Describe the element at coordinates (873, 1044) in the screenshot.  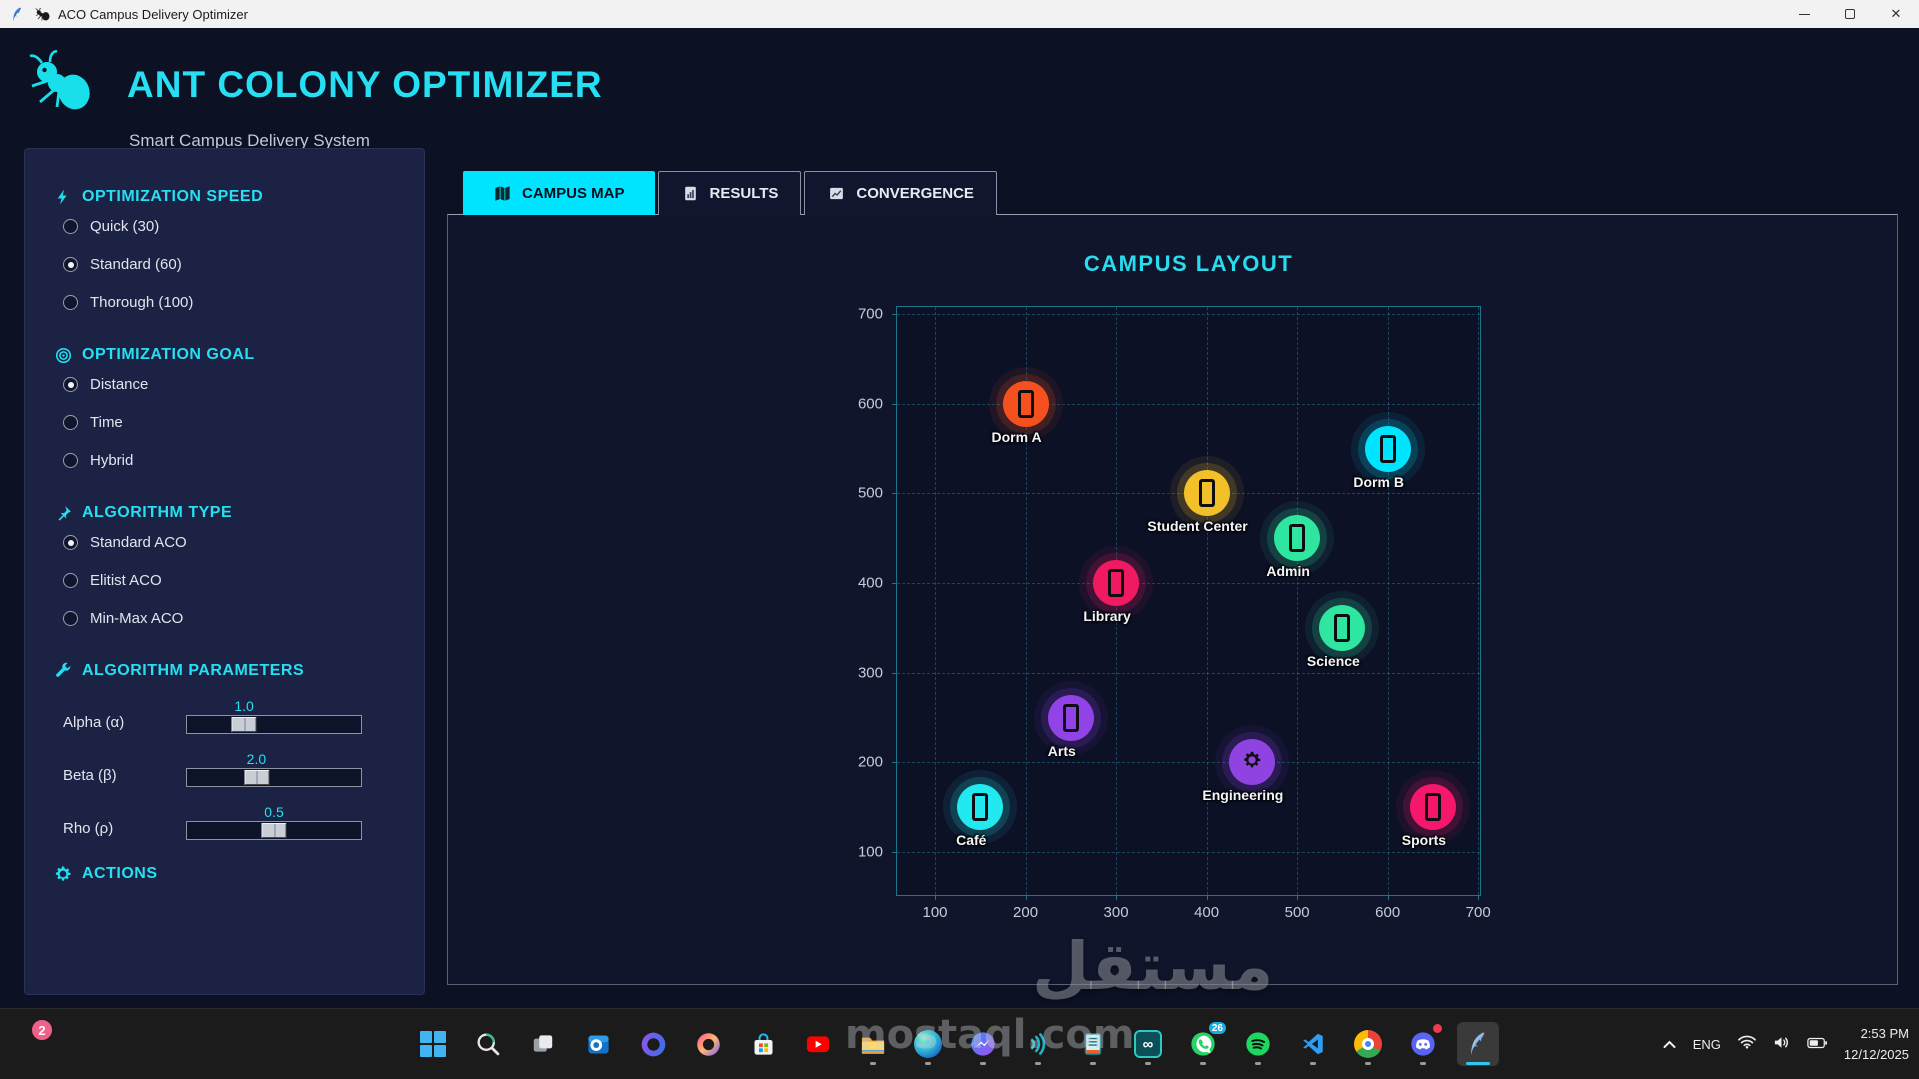
I see `taskbar-file-explorer-icon` at that location.